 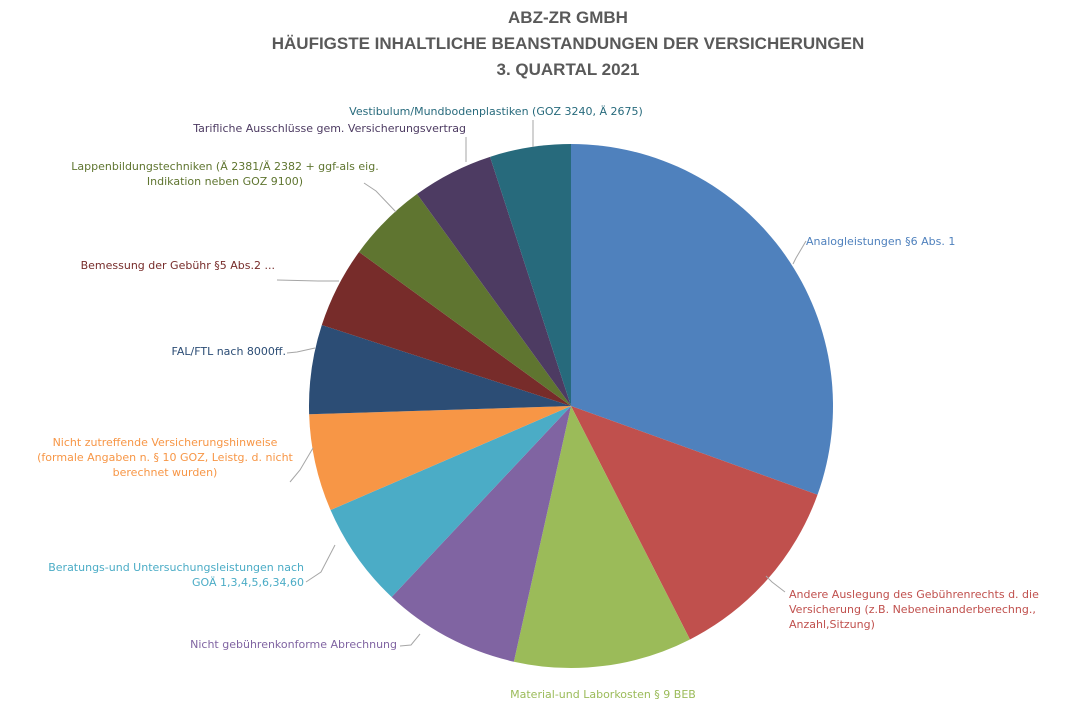 I want to click on slice-label-6-line-1: Nicht zutreffende Versicherungshinweise, so click(x=165, y=442).